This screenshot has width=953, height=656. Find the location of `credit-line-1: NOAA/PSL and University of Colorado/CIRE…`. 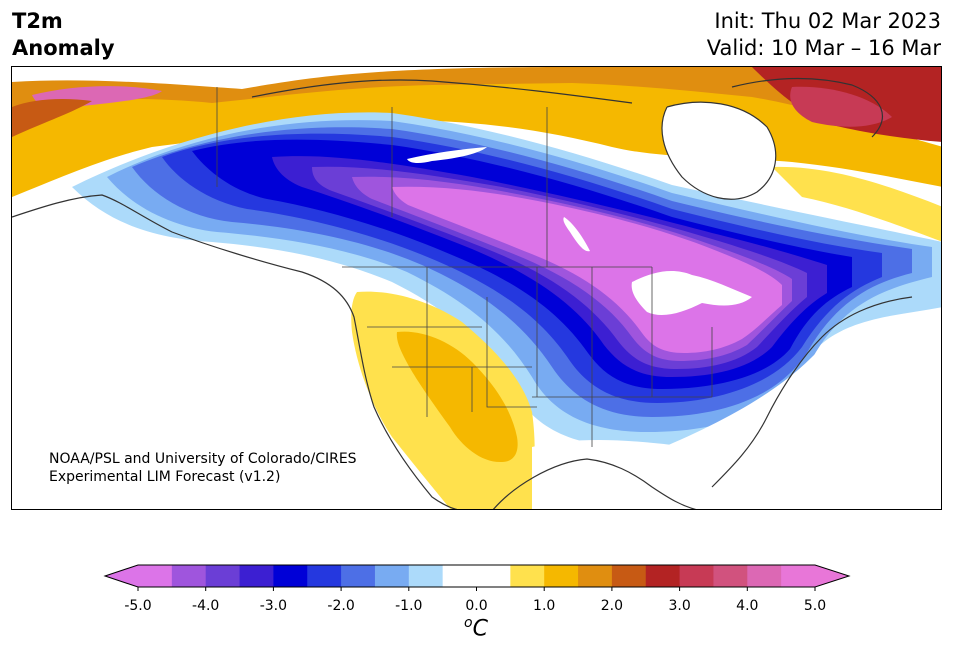

credit-line-1: NOAA/PSL and University of Colorado/CIRE… is located at coordinates (203, 459).